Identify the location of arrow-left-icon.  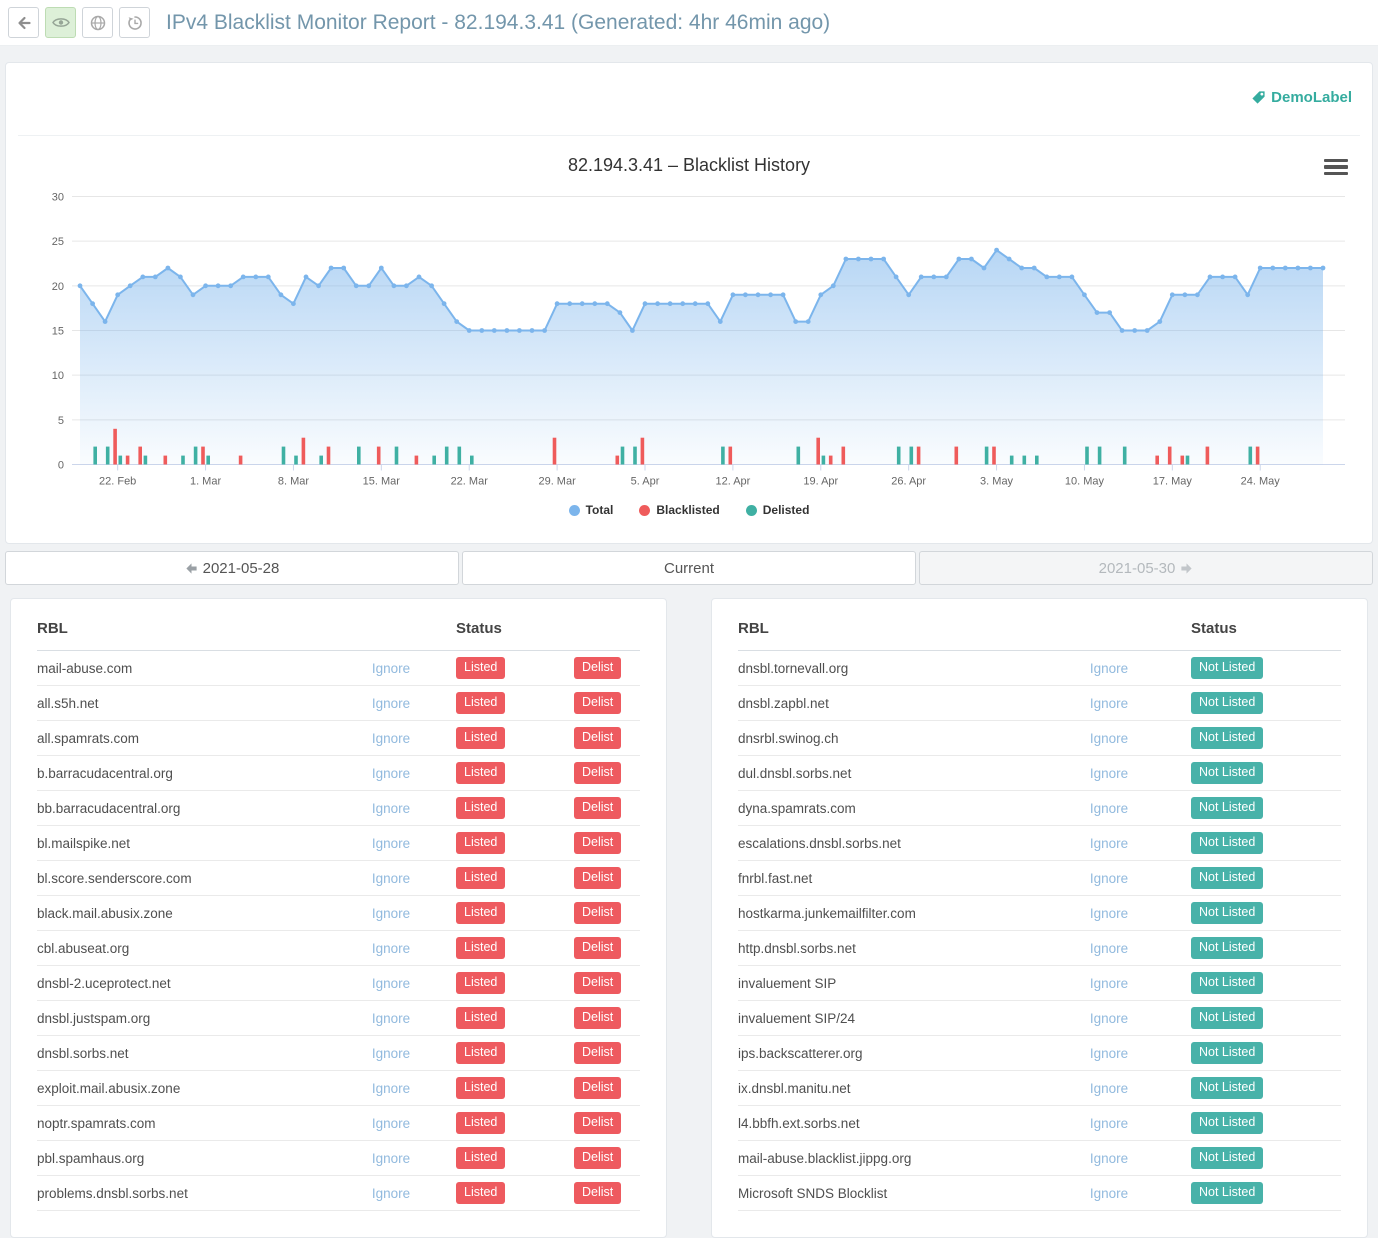
(24, 22).